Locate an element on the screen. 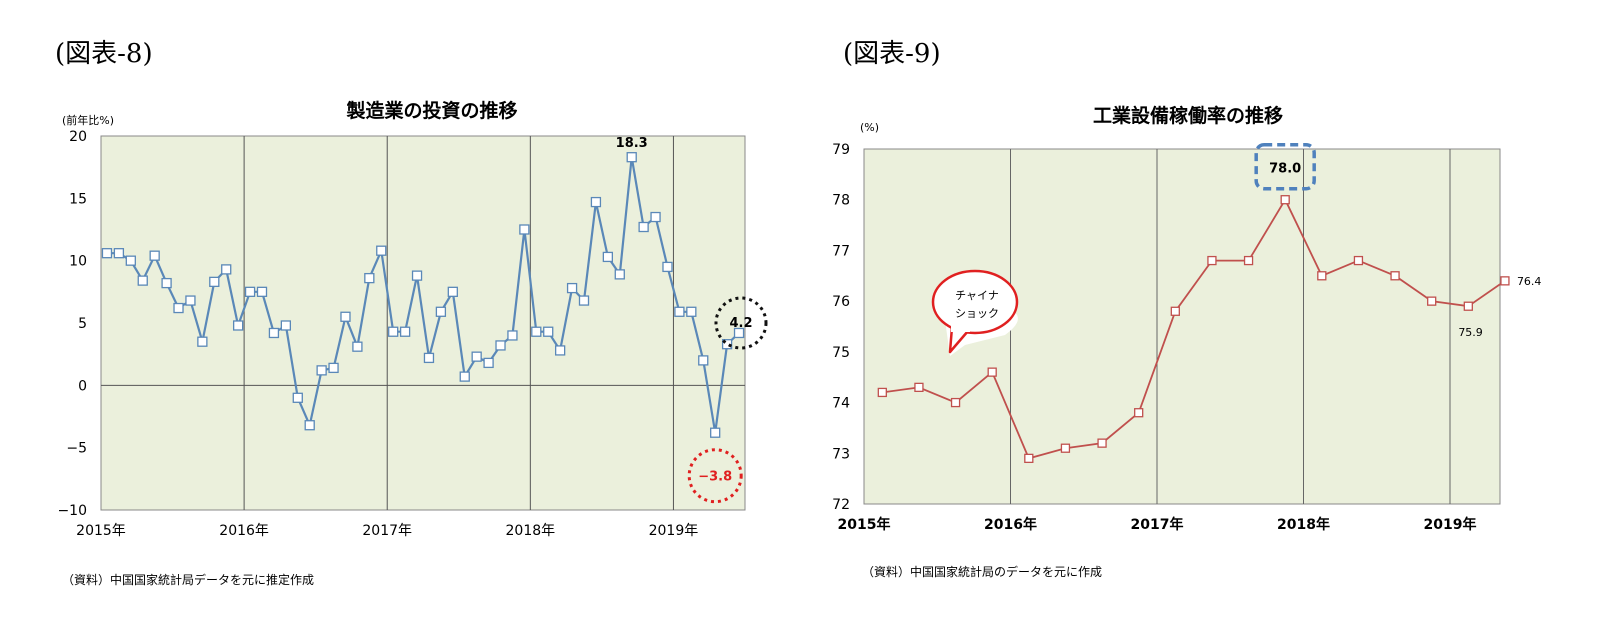  chart-8-low-label: −3.8 is located at coordinates (715, 477).